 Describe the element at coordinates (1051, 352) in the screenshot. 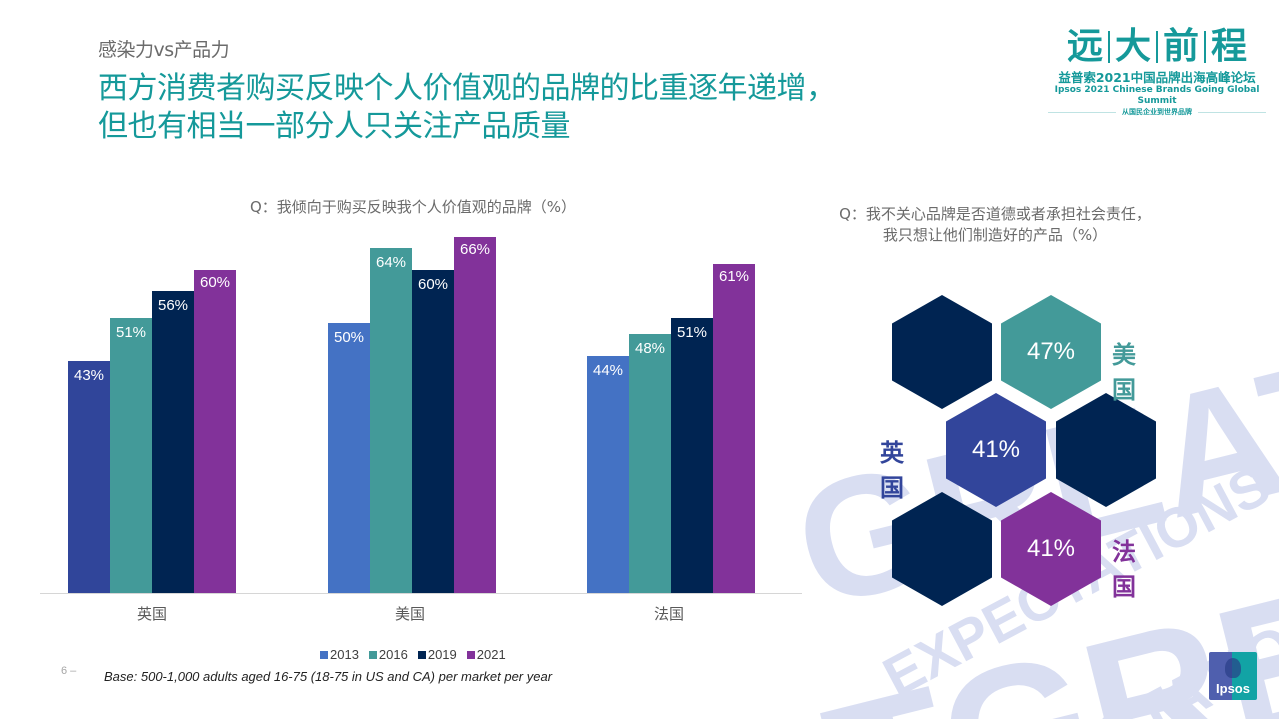

I see `hex-us: 47%` at that location.